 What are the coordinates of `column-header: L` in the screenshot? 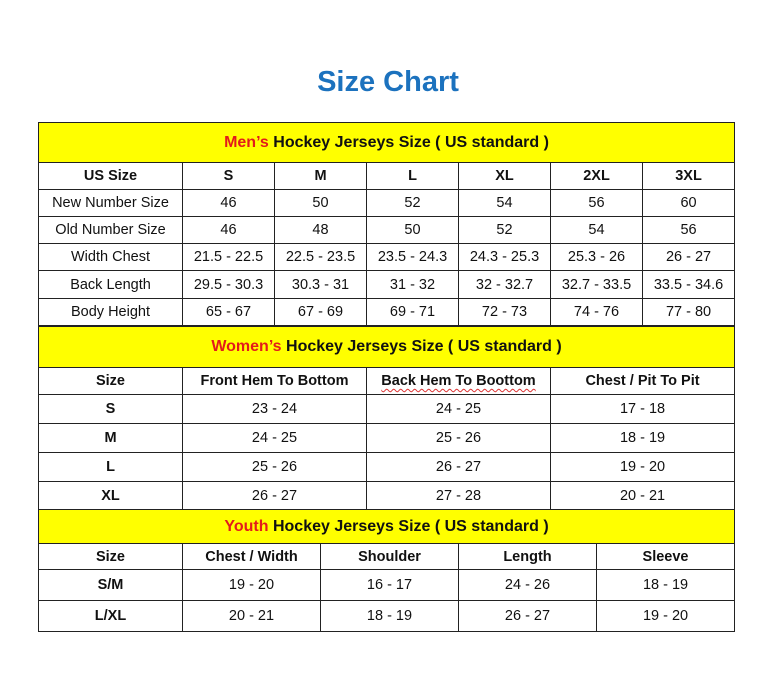 It's located at (412, 176).